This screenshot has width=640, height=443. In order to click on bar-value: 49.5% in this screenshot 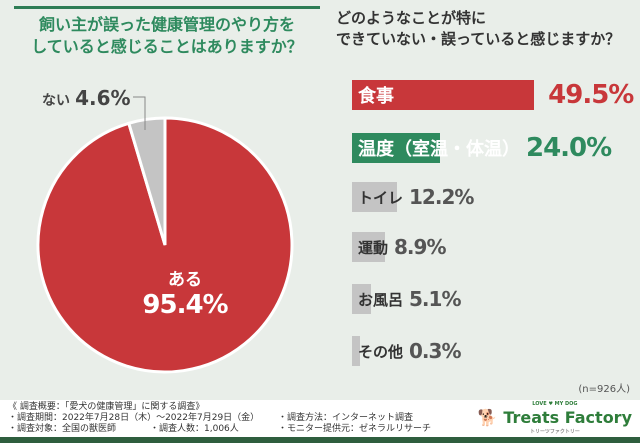, I will do `click(591, 95)`.